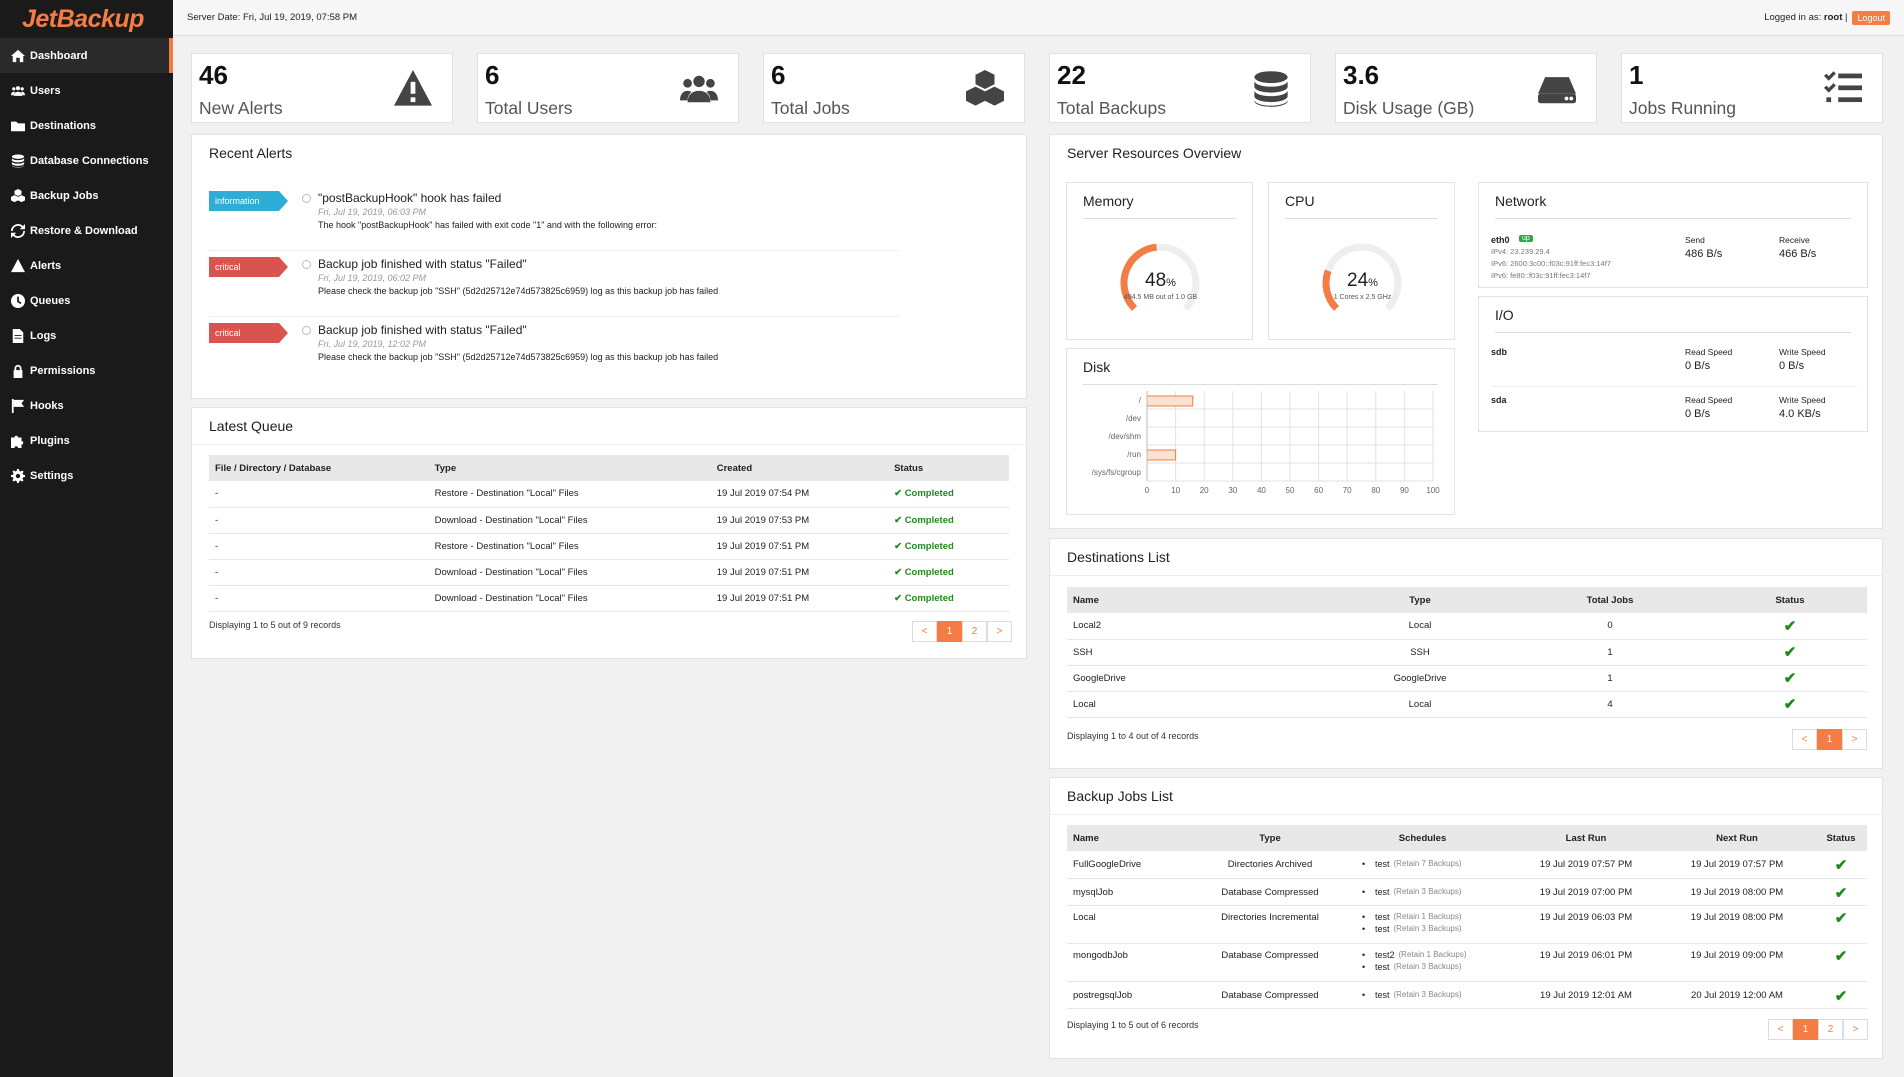 This screenshot has height=1077, width=1904. Describe the element at coordinates (1160, 277) in the screenshot. I see `memory-gauge` at that location.